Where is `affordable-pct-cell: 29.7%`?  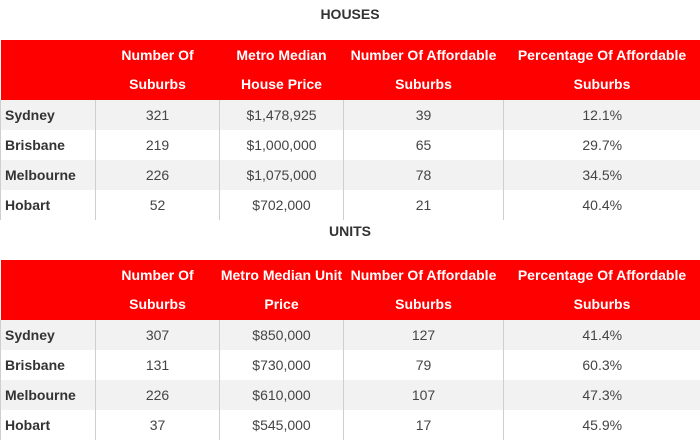 affordable-pct-cell: 29.7% is located at coordinates (601, 145).